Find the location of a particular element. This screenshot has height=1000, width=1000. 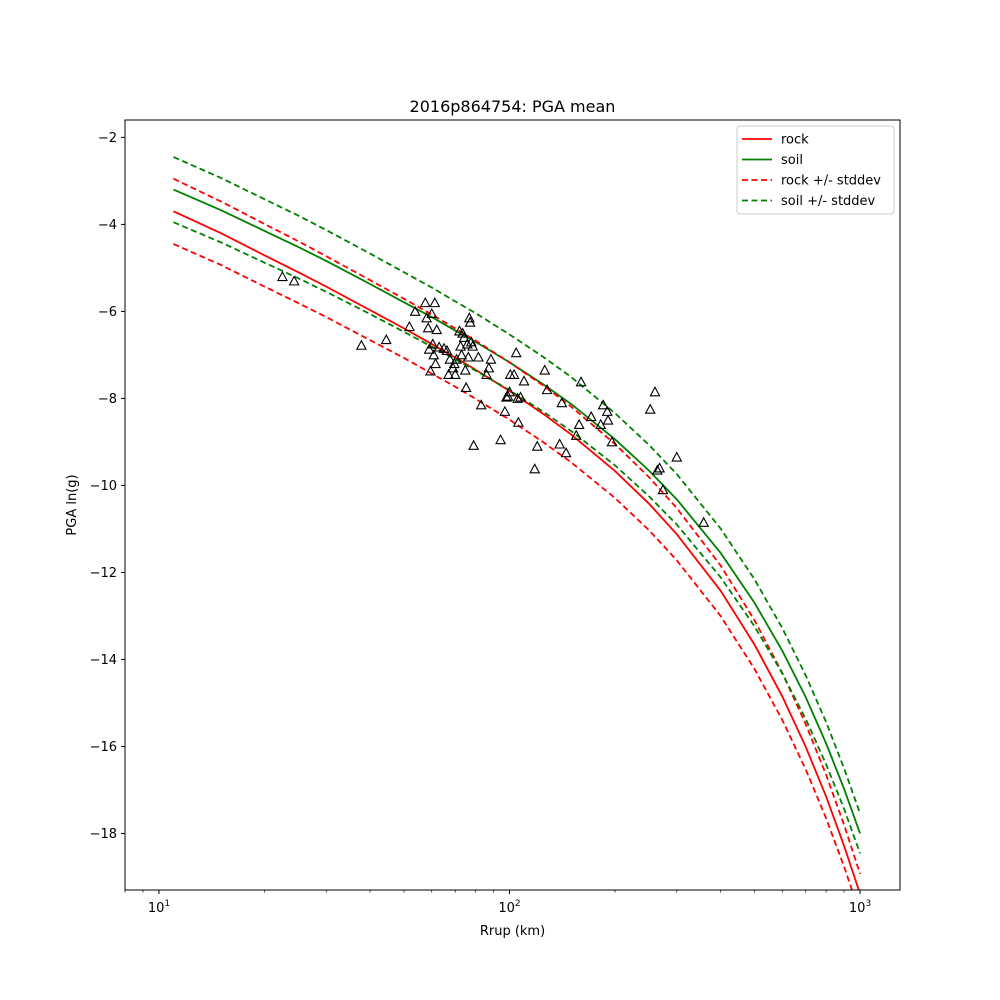

y-axis-label: PGA ln(g) is located at coordinates (72, 504).